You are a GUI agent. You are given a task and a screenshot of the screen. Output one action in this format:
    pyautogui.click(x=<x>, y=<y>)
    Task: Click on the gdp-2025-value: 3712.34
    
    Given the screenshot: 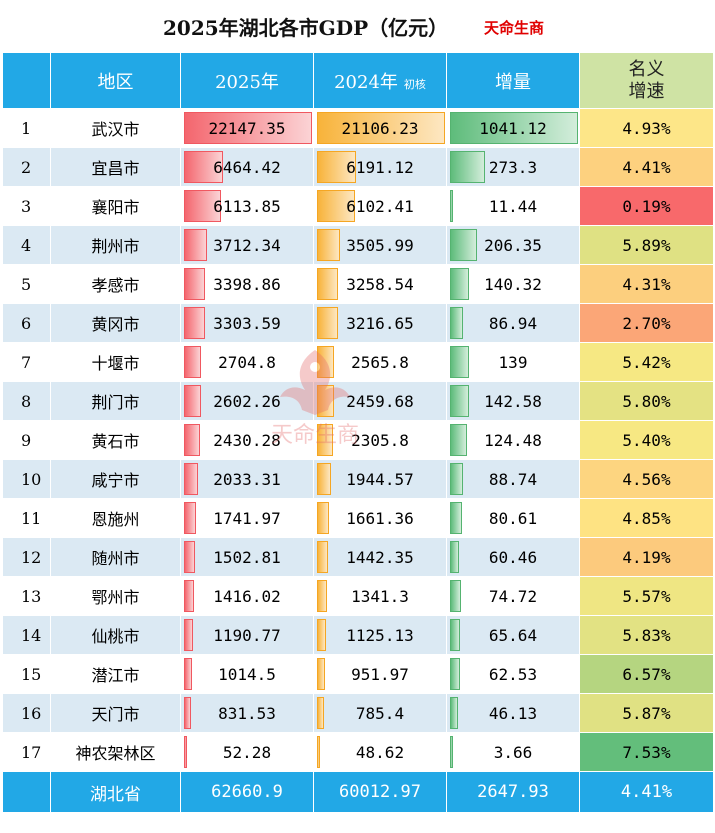 What is the action you would take?
    pyautogui.click(x=247, y=245)
    